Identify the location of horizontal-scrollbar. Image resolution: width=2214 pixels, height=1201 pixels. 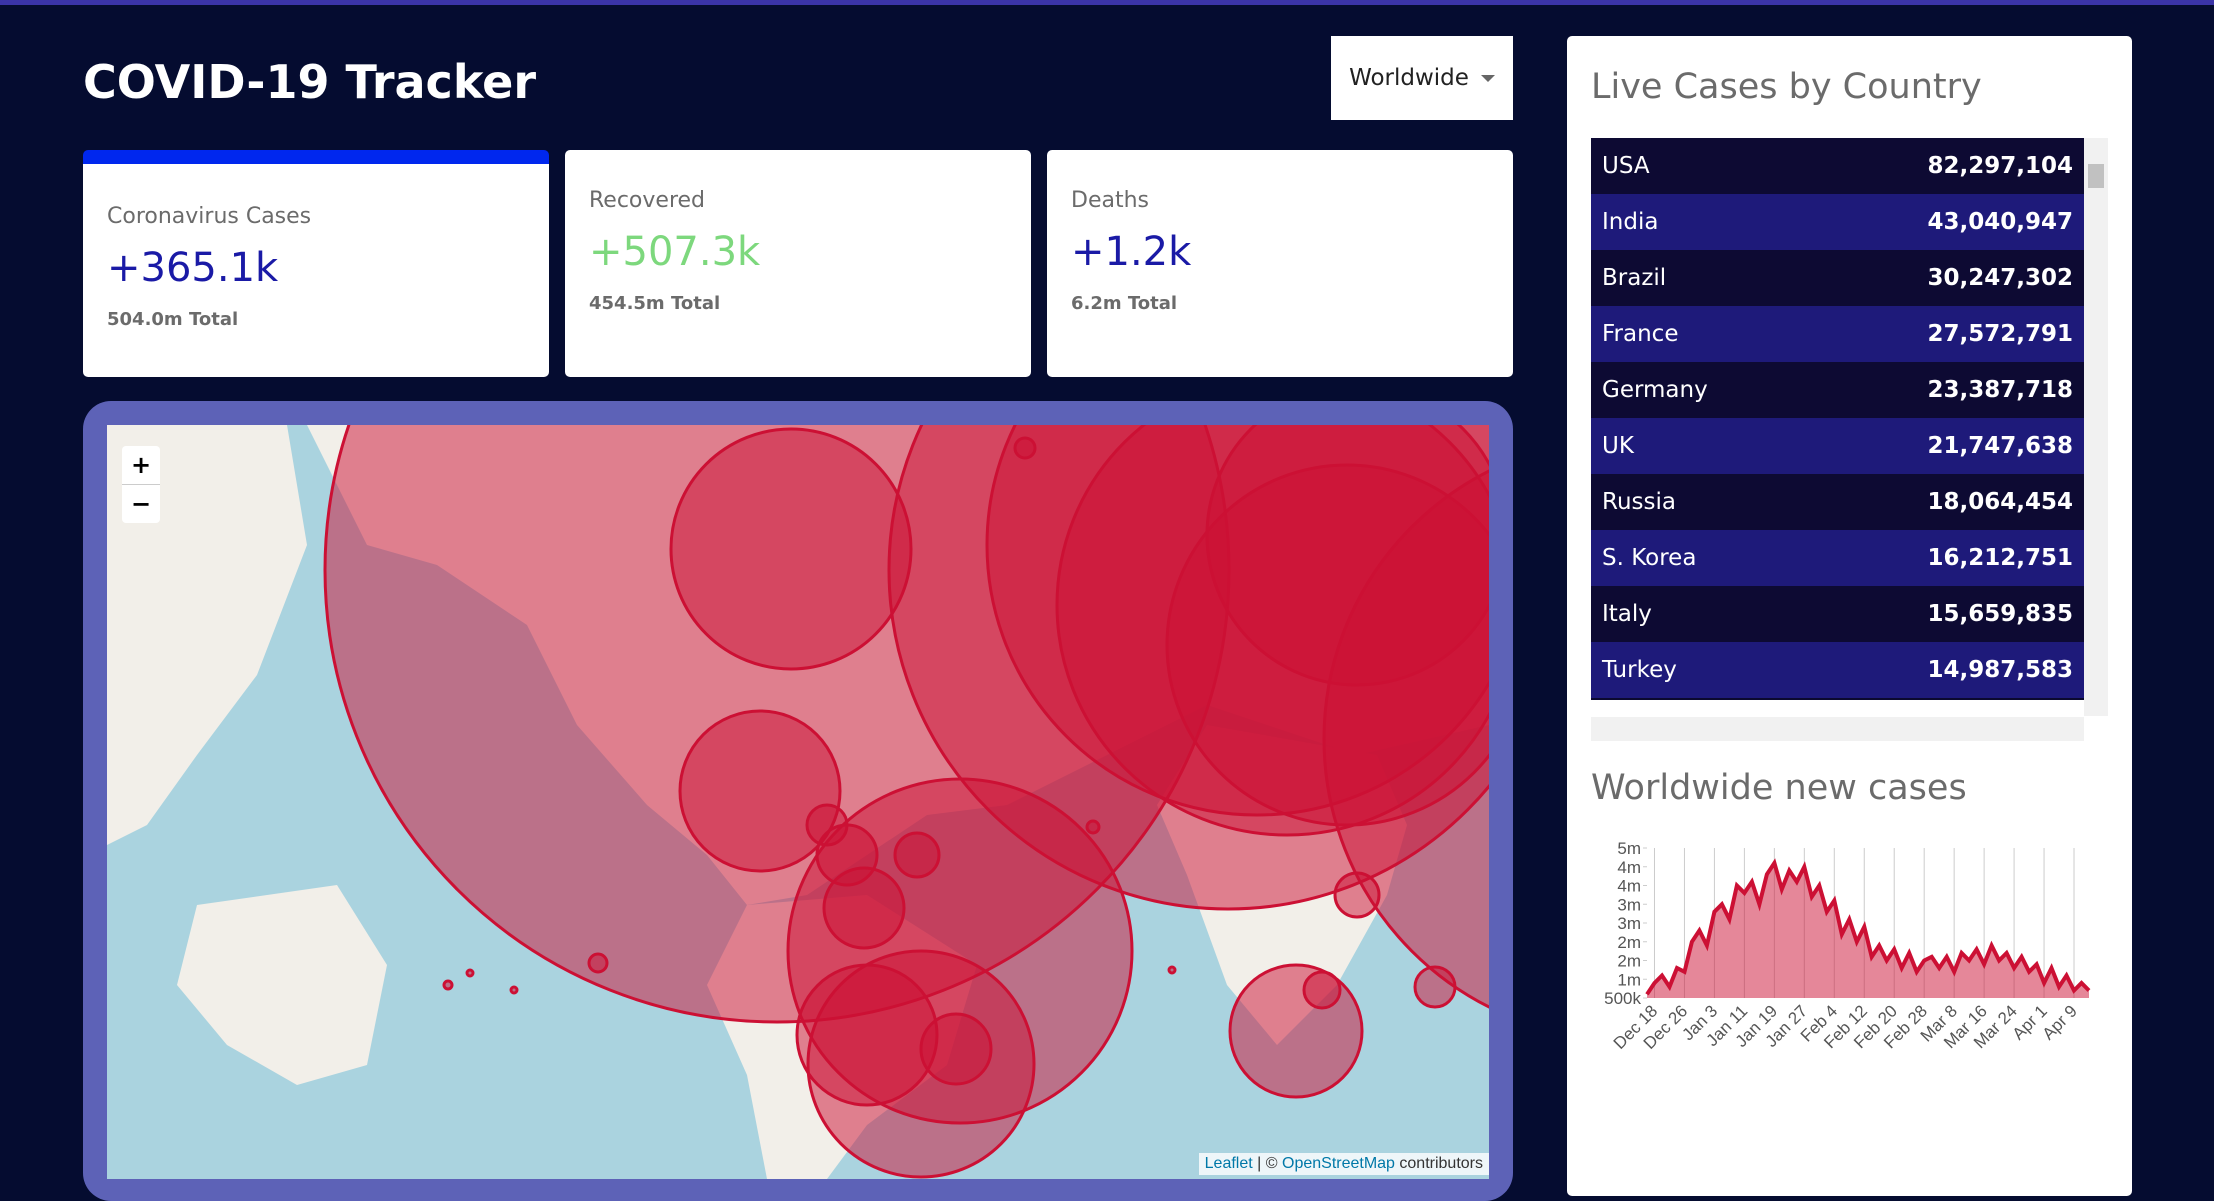
(1837, 729).